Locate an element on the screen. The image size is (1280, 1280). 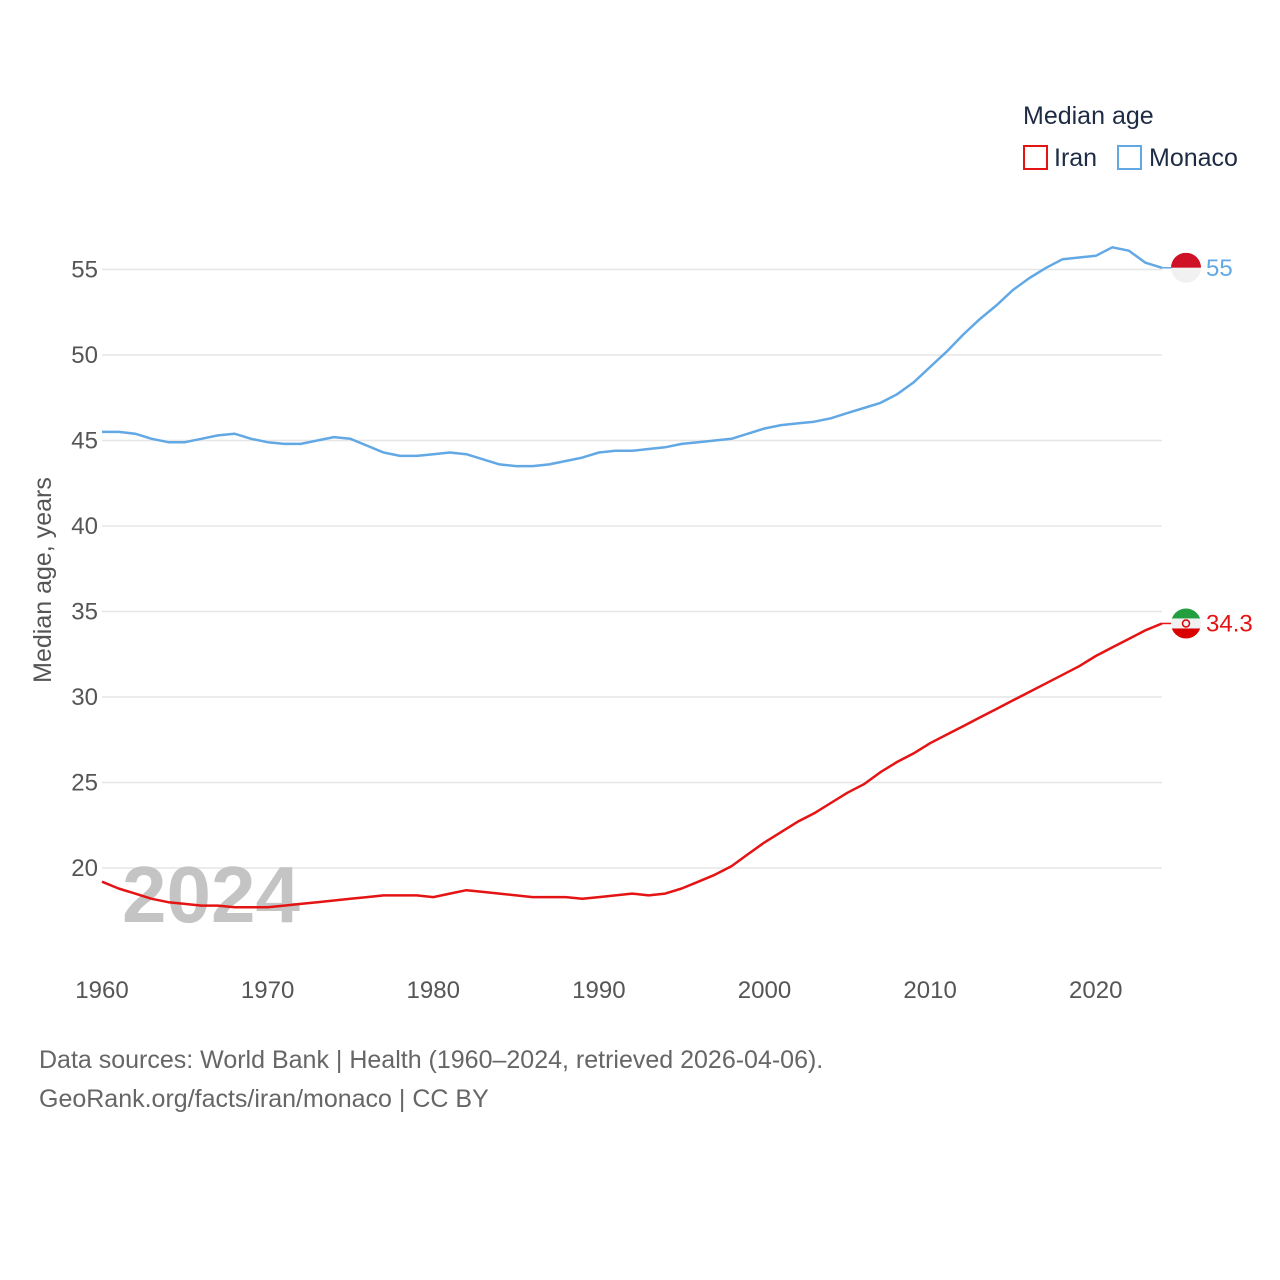
x-tick-label-1990: 1990 is located at coordinates (598, 990).